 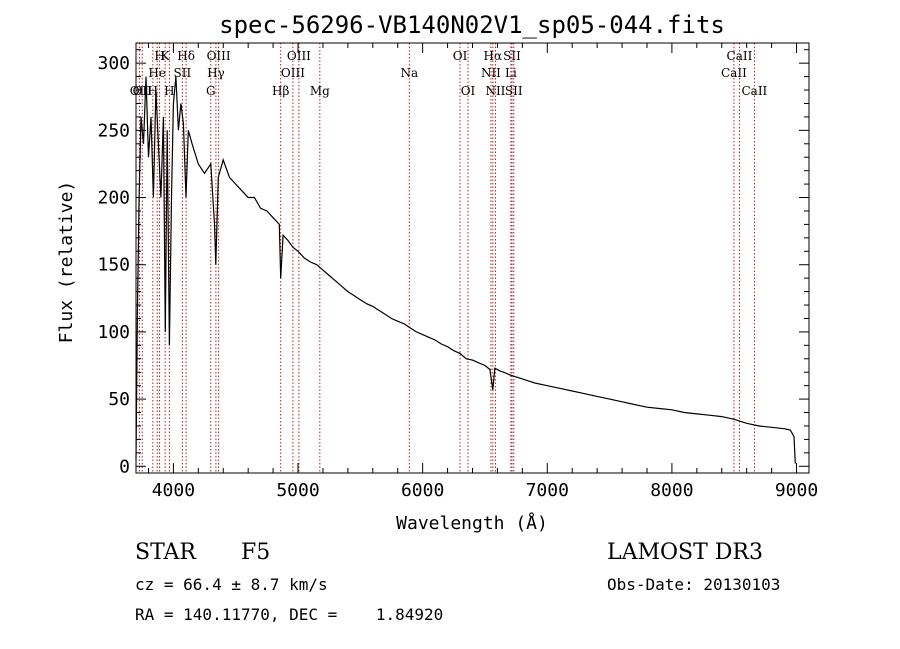 I want to click on y-tick-label: 200, so click(x=113, y=198).